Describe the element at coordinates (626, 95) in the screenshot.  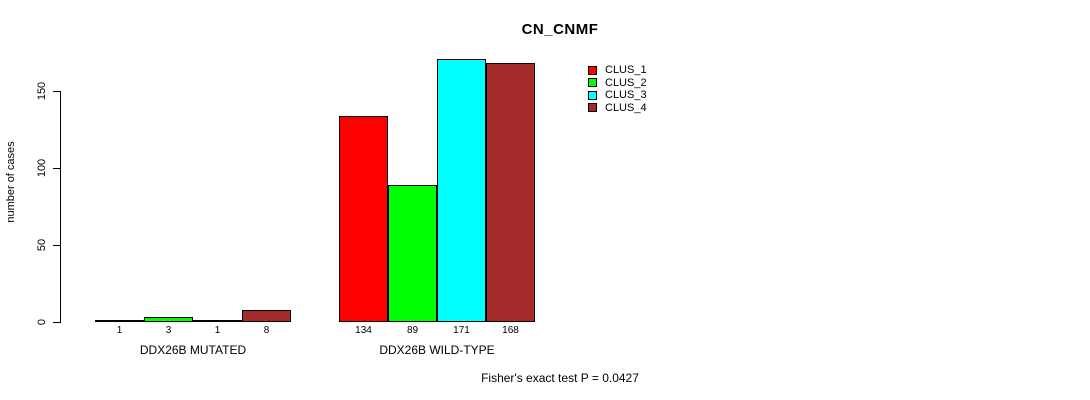
I see `legend-label: CLUS_3` at that location.